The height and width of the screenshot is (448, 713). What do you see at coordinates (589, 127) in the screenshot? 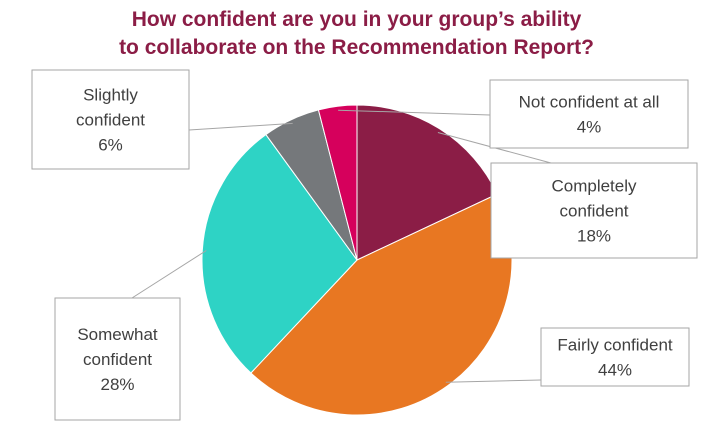
I see `data-label-value: 4%` at bounding box center [589, 127].